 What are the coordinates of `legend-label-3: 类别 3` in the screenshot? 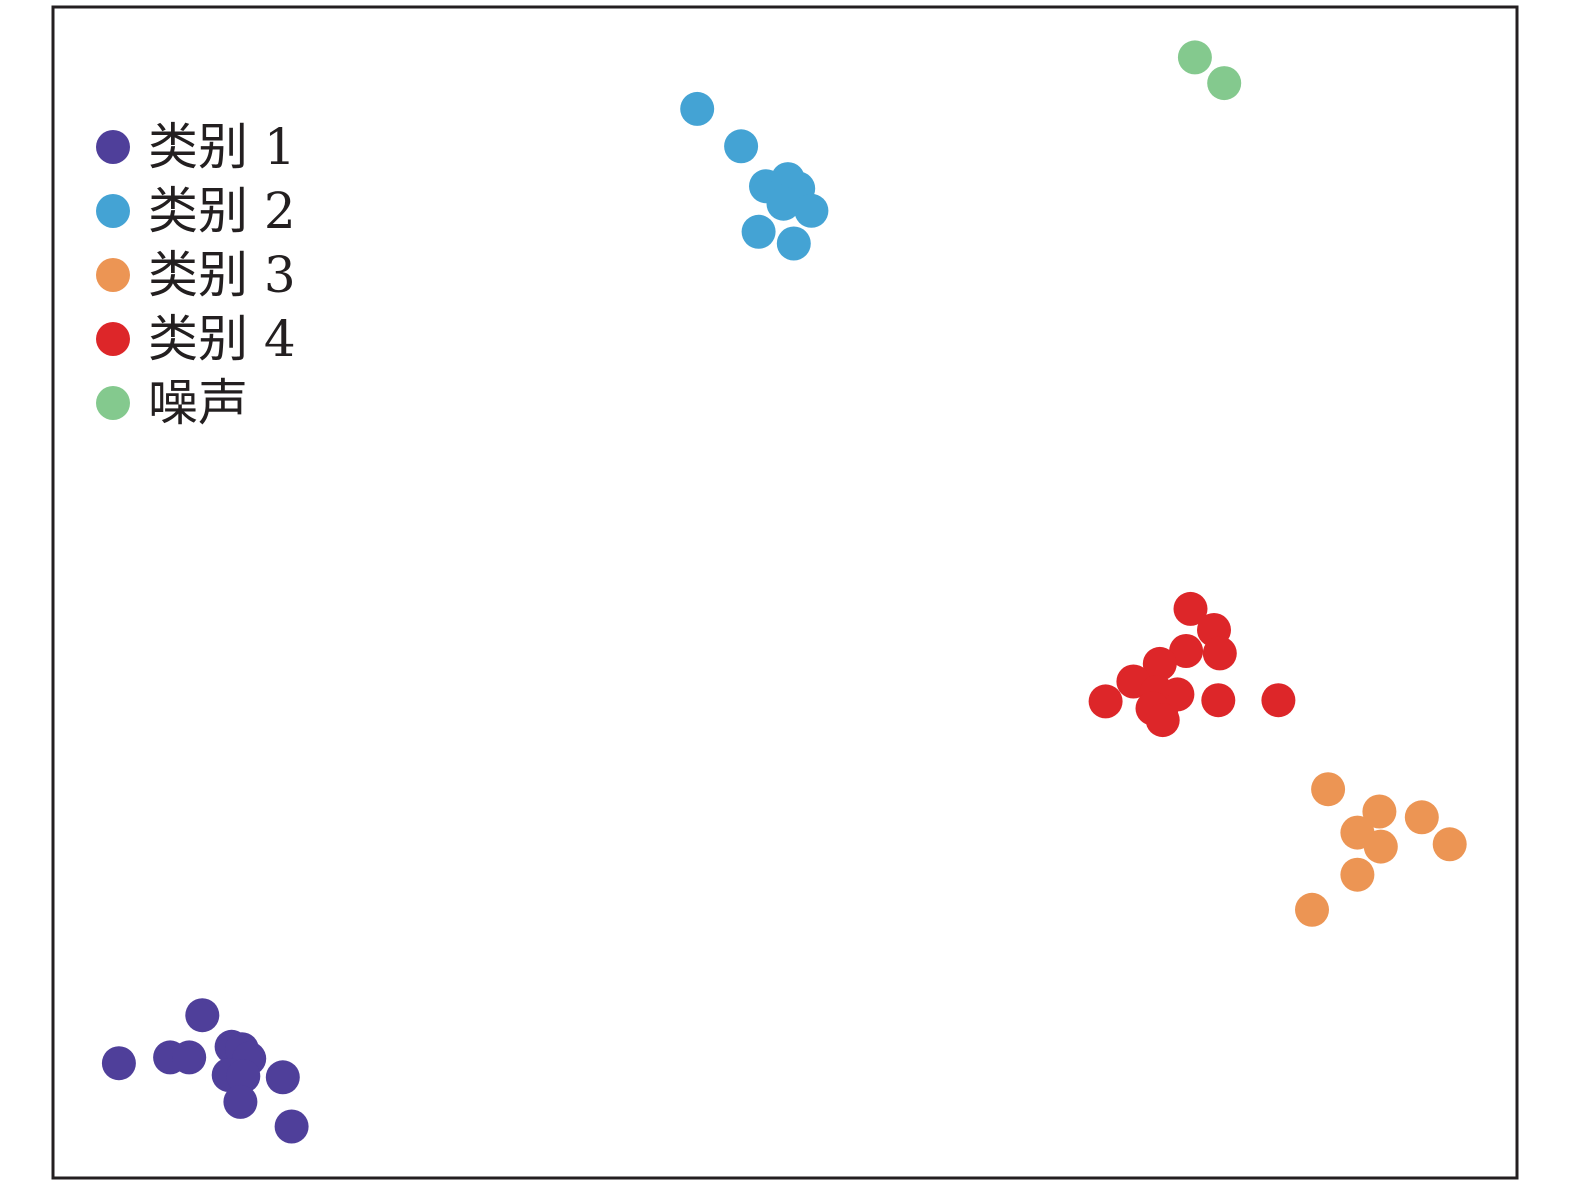 It's located at (222, 275).